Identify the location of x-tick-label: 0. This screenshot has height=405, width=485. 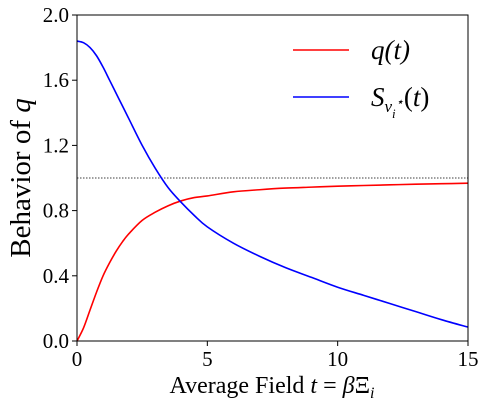
(77, 359).